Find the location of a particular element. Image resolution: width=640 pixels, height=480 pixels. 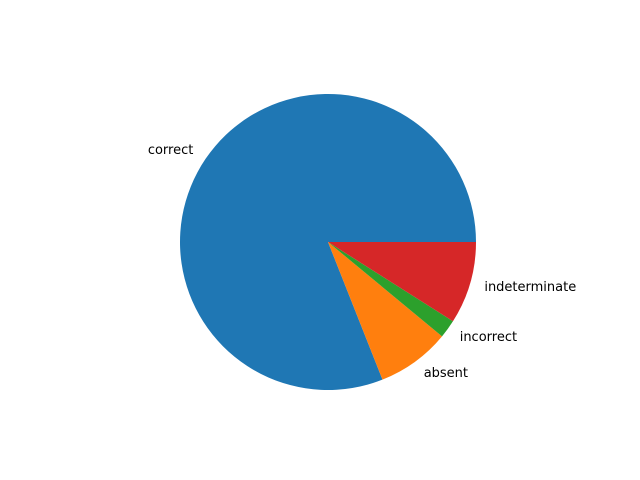

pie-label-correct: correct is located at coordinates (171, 150).